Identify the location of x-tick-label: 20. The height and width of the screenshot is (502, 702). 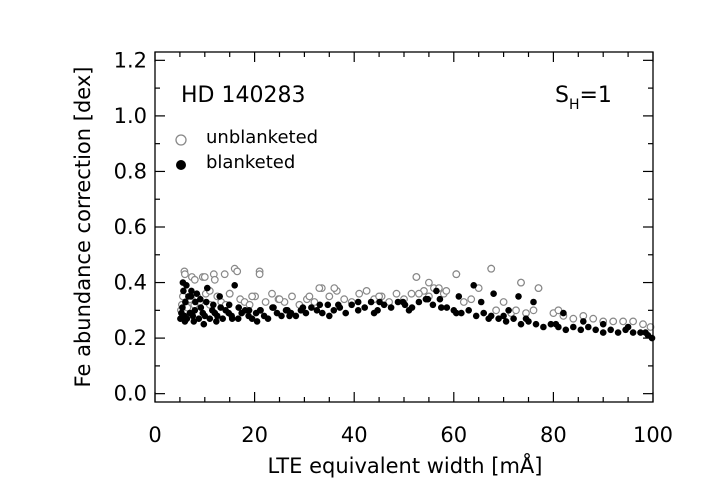
(254, 435).